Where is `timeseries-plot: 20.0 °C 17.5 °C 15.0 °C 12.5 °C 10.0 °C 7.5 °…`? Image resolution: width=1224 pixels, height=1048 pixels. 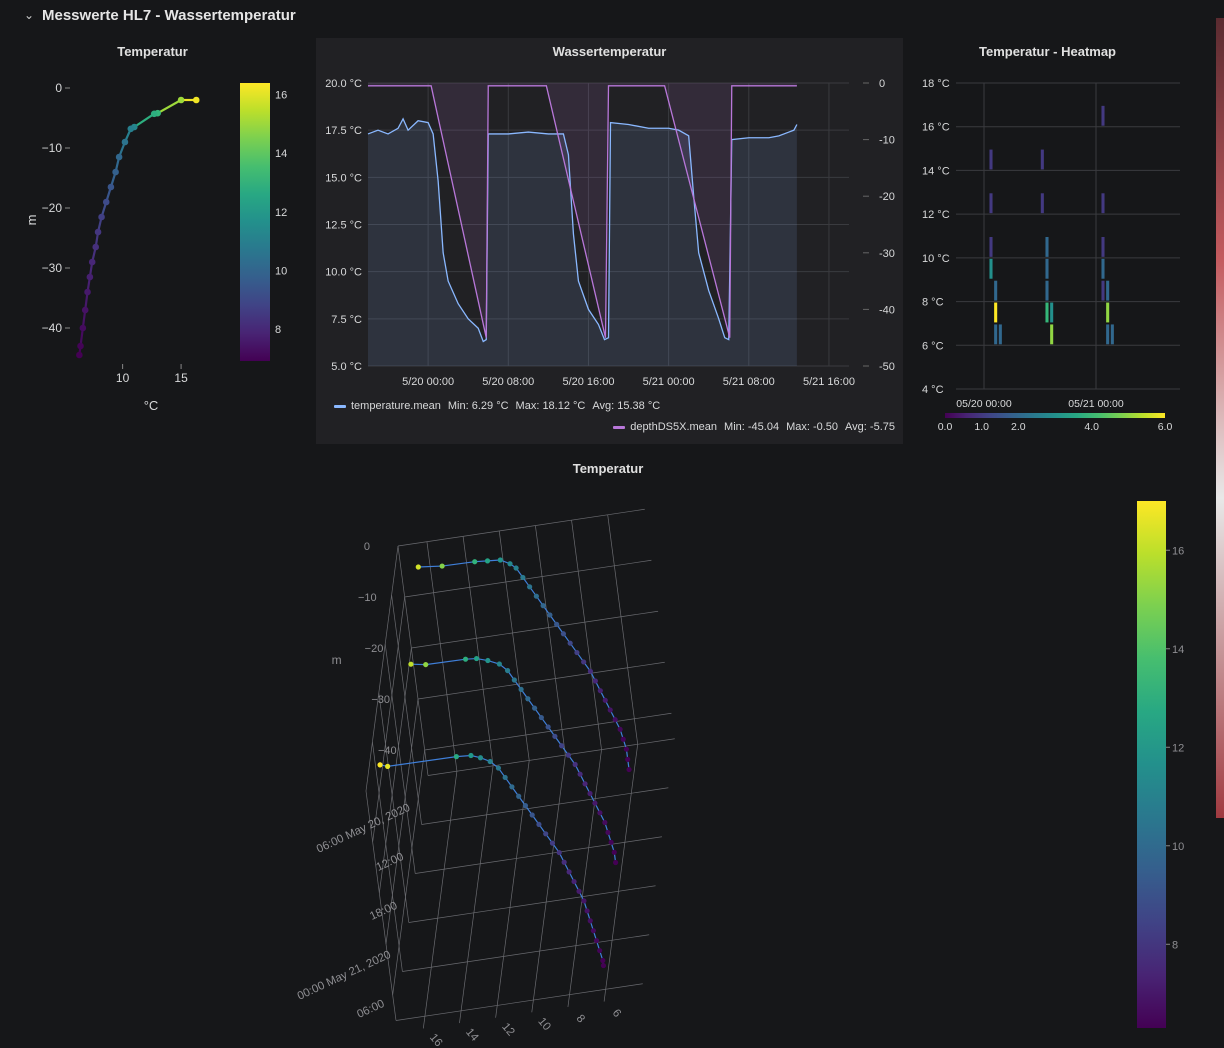
timeseries-plot: 20.0 °C 17.5 °C 15.0 °C 12.5 °C 10.0 °C 7.5 °… is located at coordinates (610, 233).